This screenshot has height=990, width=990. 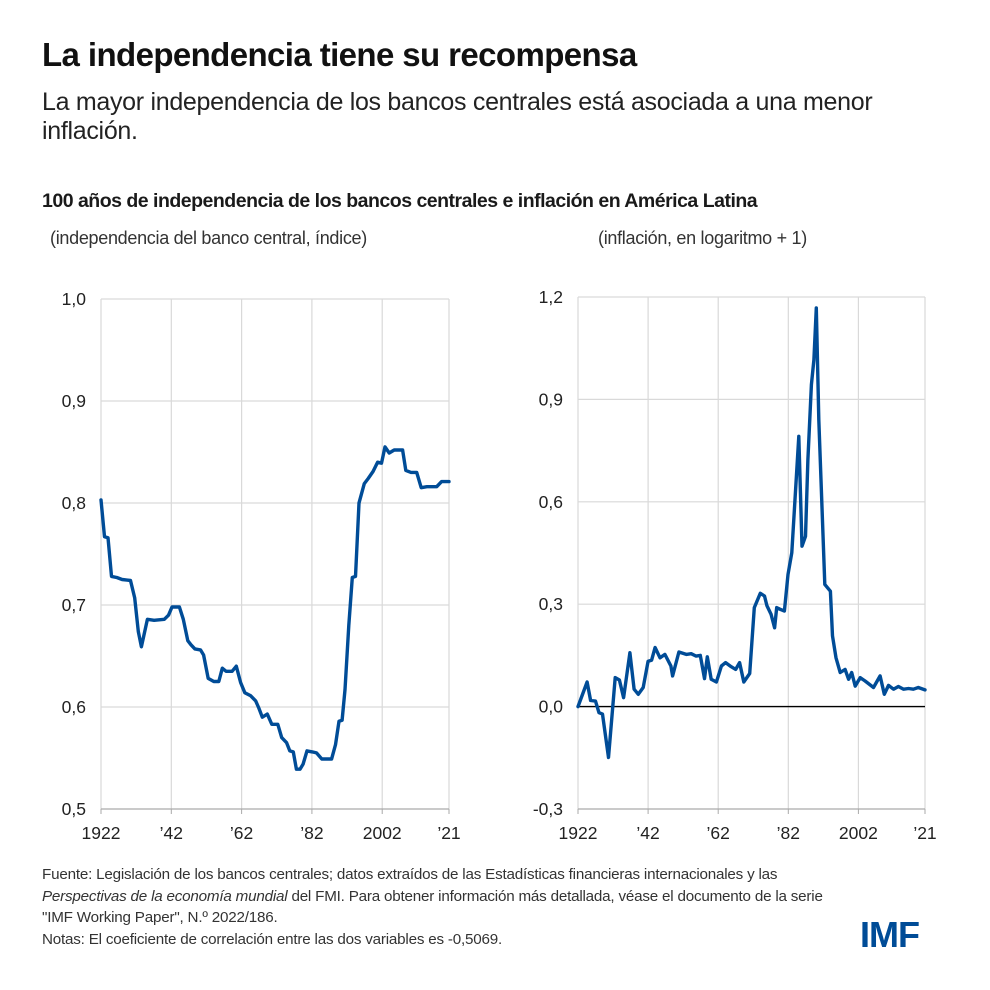 I want to click on imf-logo: IMF, so click(x=890, y=934).